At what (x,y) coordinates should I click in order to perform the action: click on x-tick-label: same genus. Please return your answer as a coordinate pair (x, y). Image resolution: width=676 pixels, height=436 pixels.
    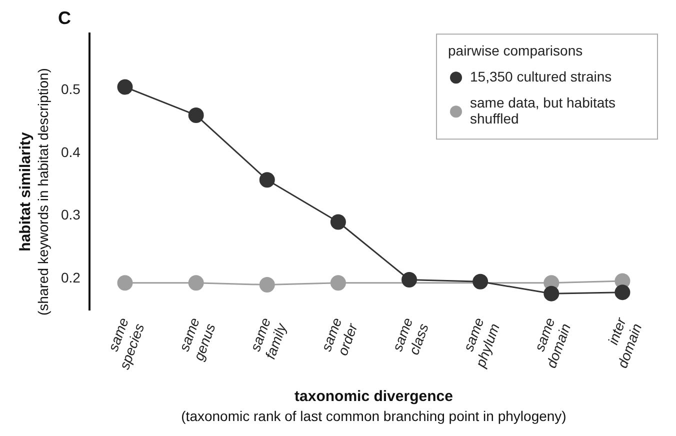
    Looking at the image, I should click on (197, 339).